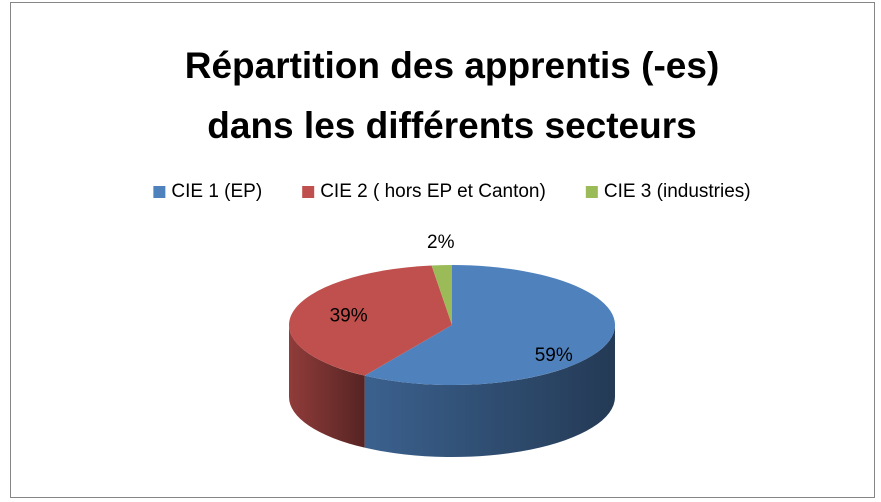  Describe the element at coordinates (441, 242) in the screenshot. I see `data-label: 2%` at that location.